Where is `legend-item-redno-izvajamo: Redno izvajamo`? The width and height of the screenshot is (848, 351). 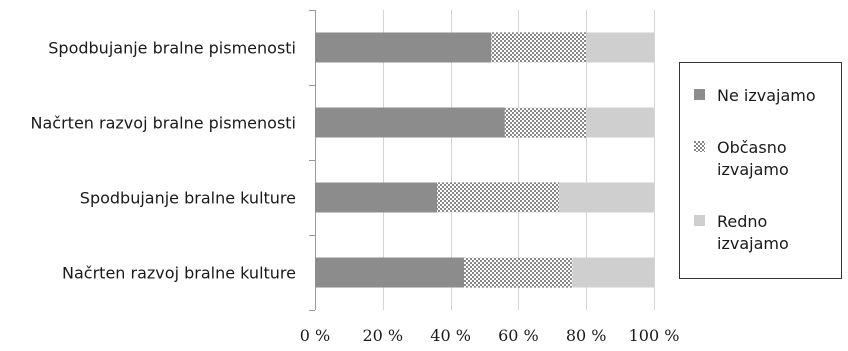
legend-item-redno-izvajamo: Redno izvajamo is located at coordinates (760, 233).